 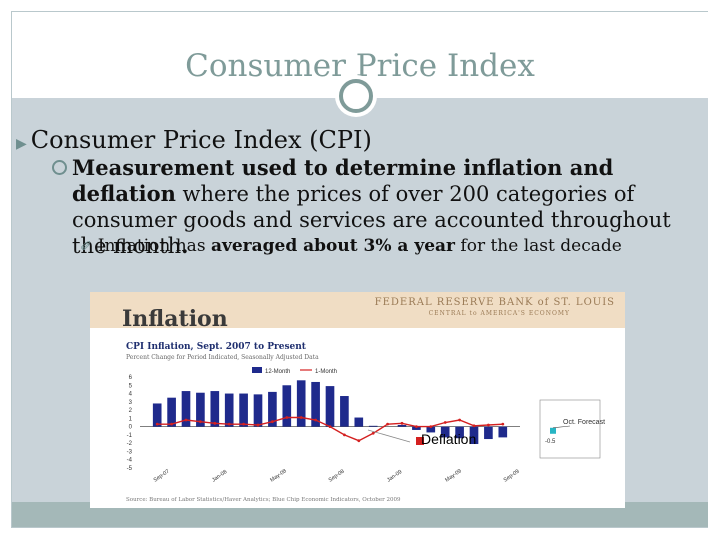 What do you see at coordinates (584, 422) in the screenshot?
I see `forecast-annotation: Oct. Forecast` at bounding box center [584, 422].